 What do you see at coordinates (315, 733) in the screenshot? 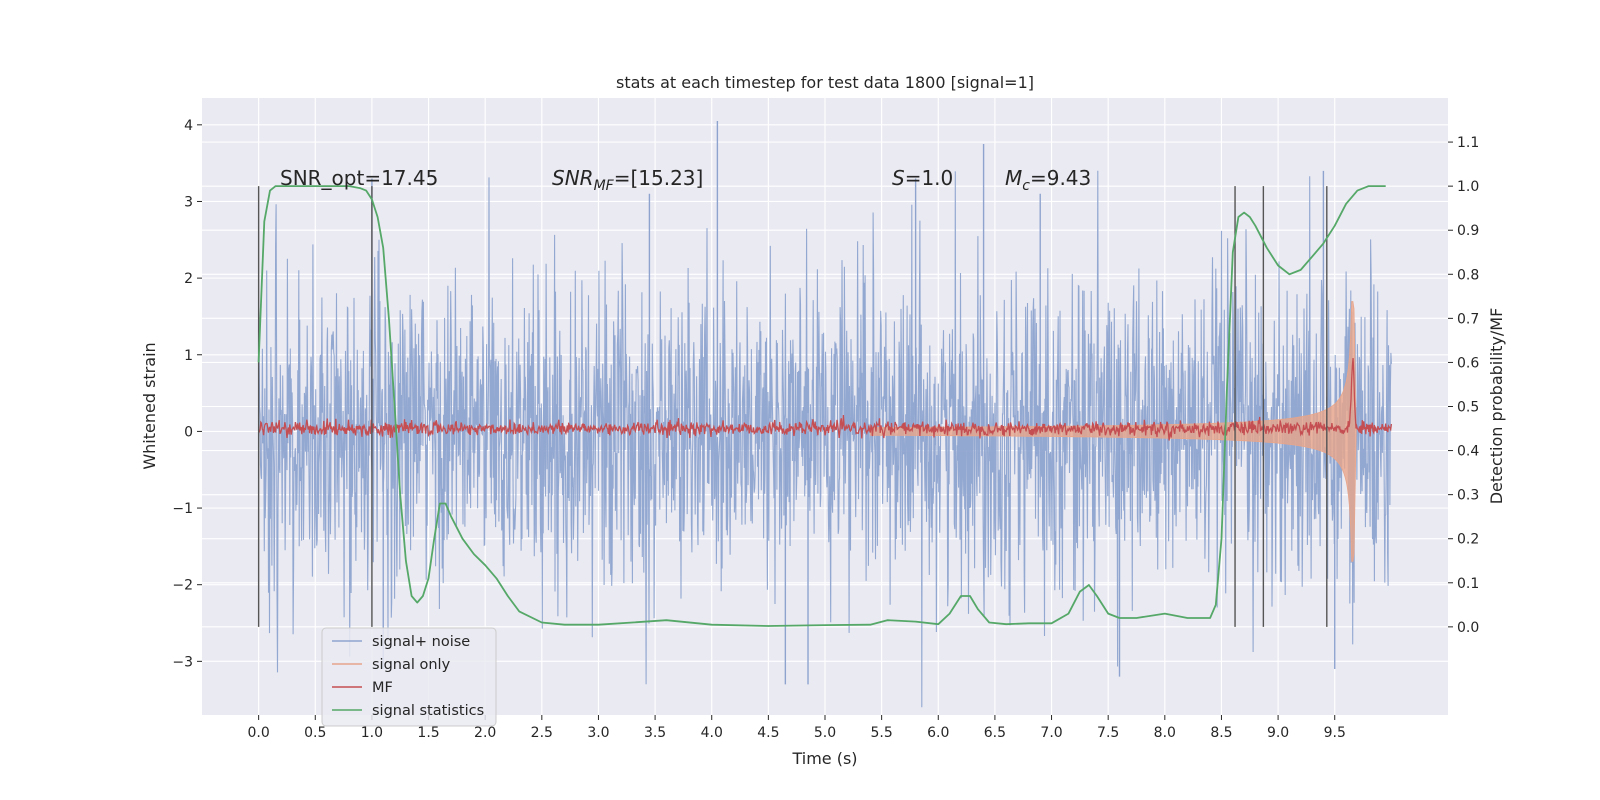
I see `x-tick-label: 0.5` at bounding box center [315, 733].